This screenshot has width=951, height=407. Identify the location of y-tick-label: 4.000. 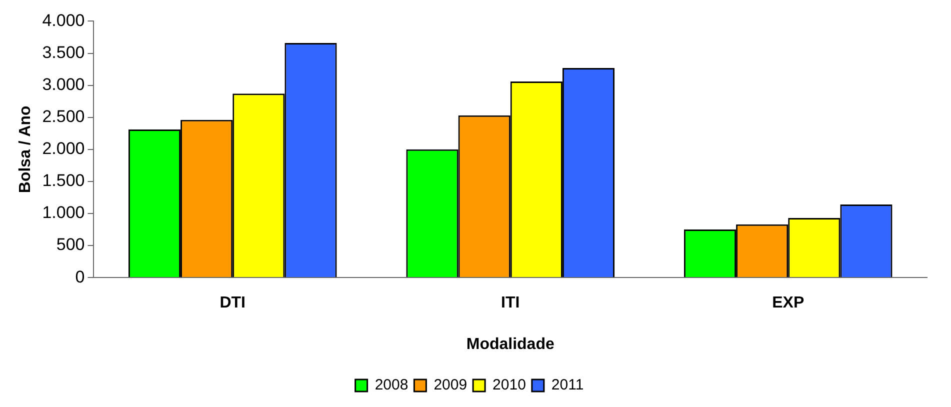
(63, 20).